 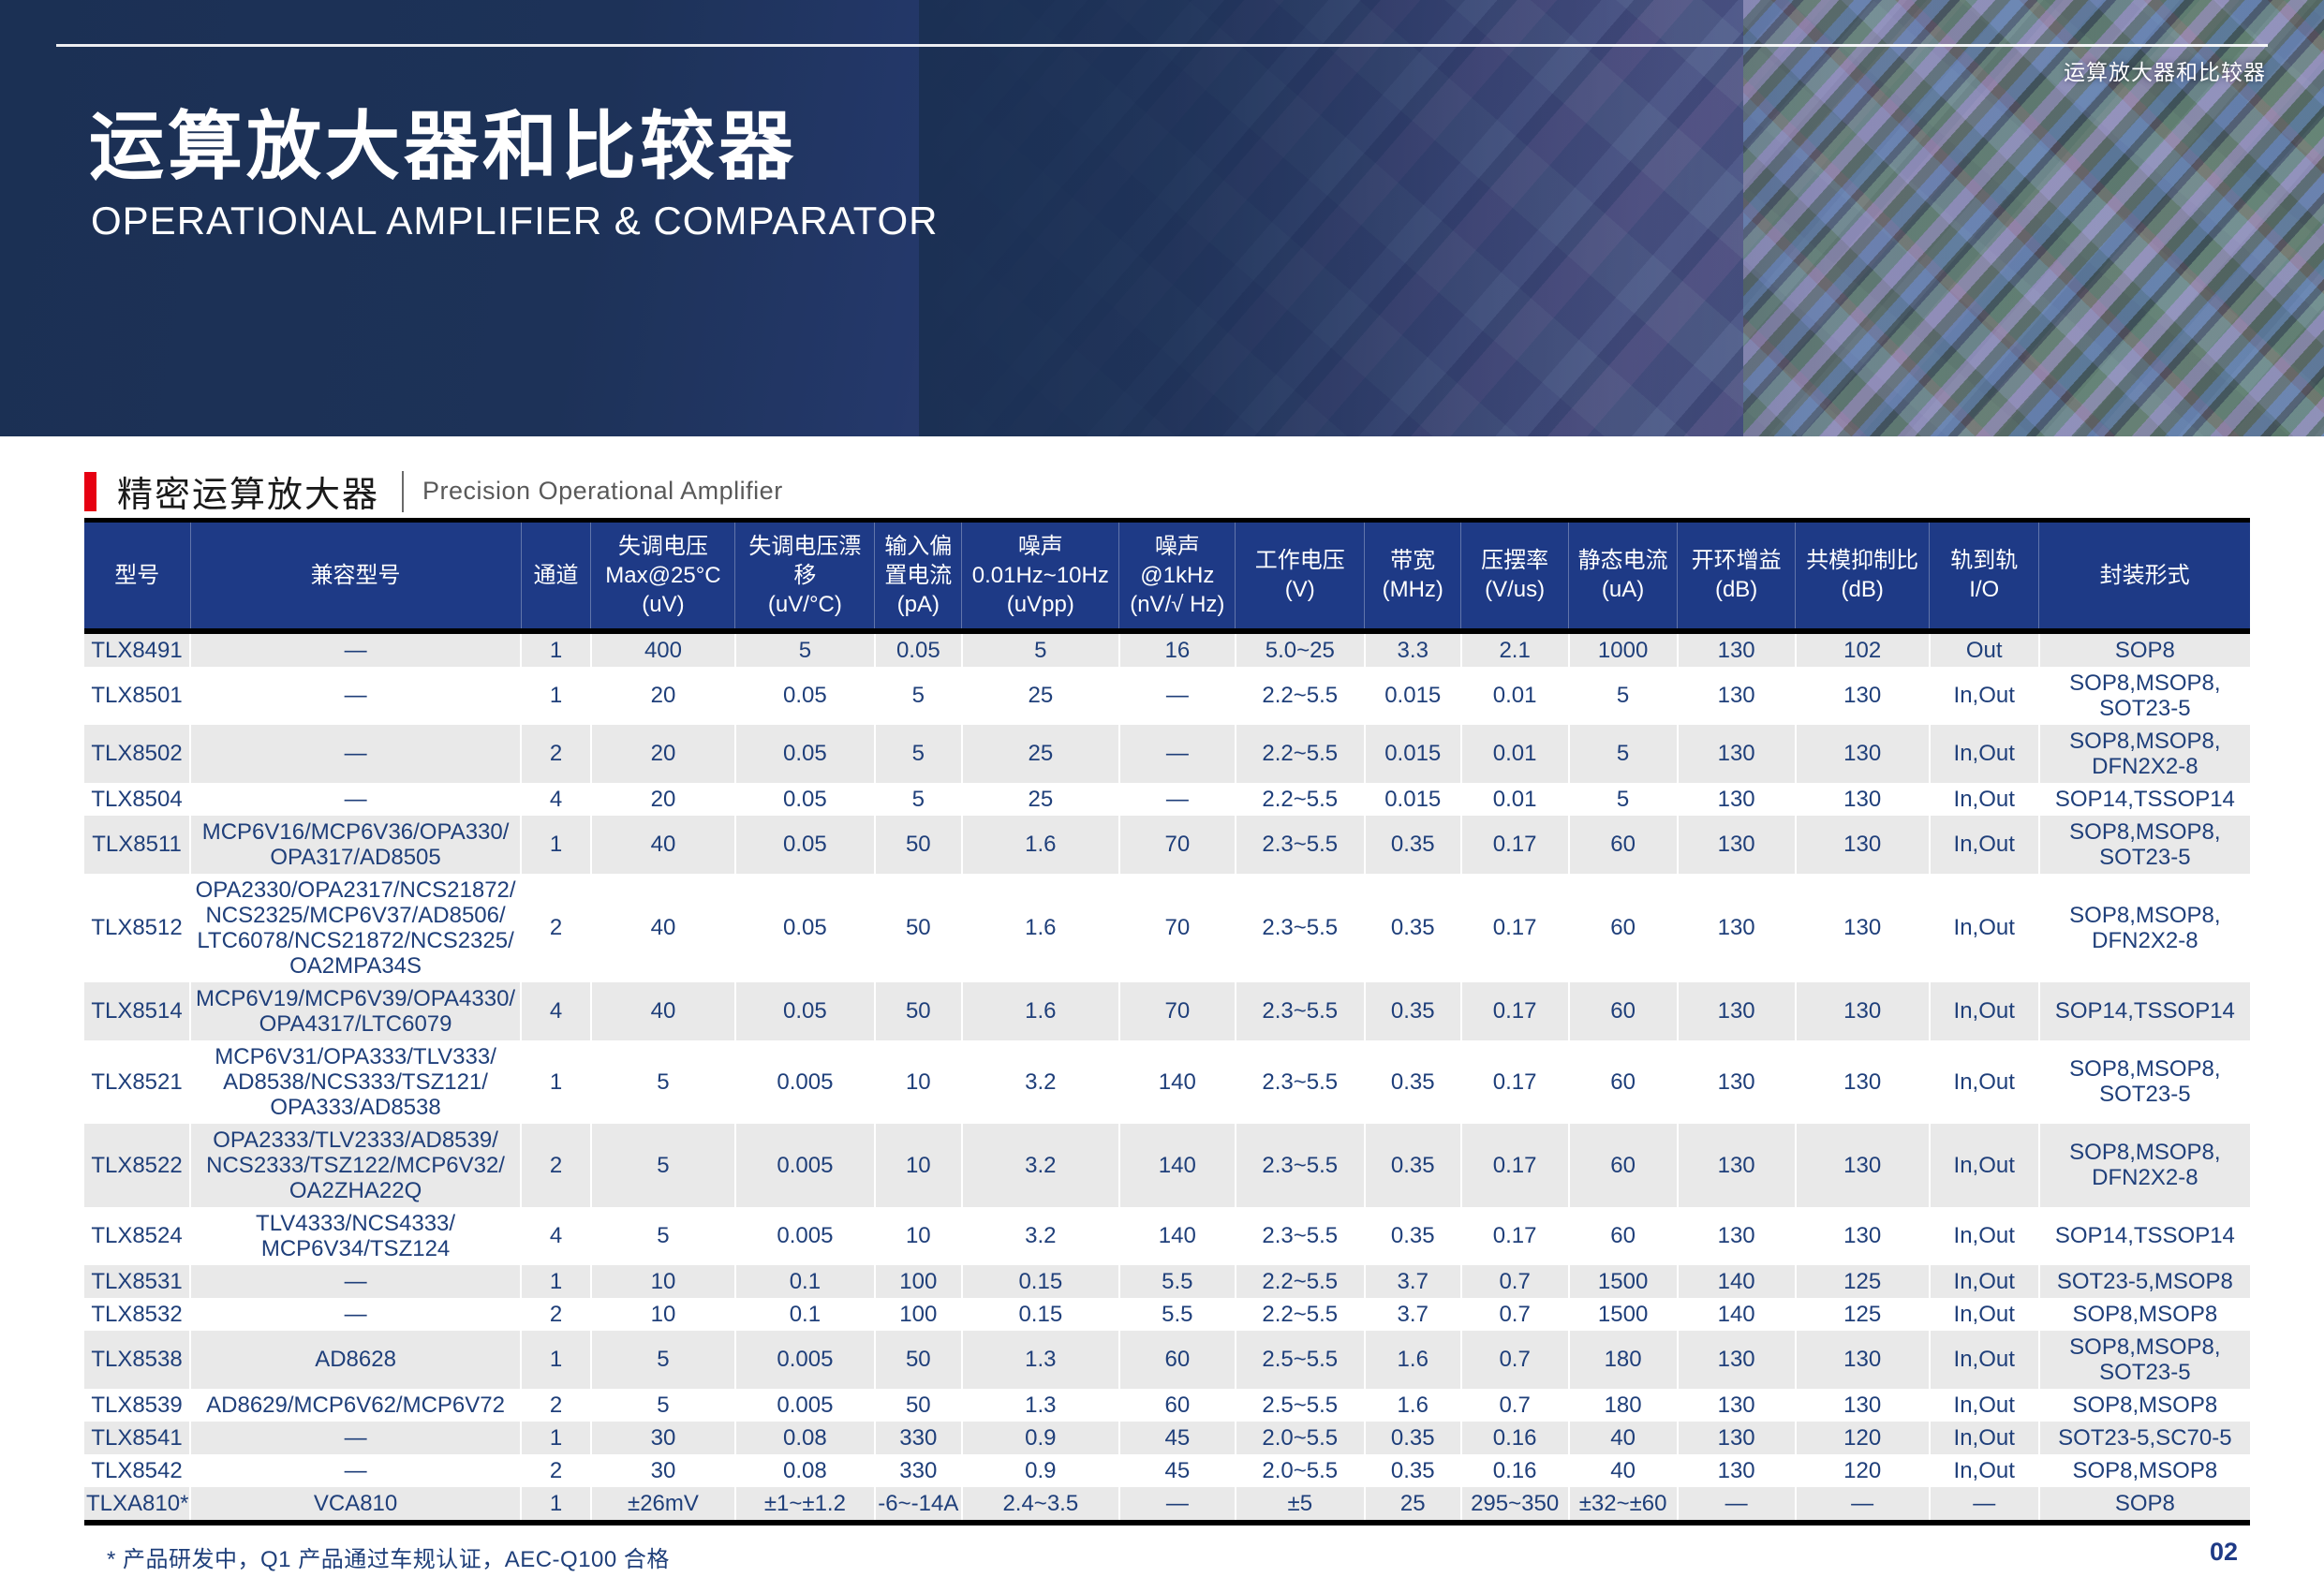 I want to click on table-cell: ±1~±1.2, so click(x=805, y=1504).